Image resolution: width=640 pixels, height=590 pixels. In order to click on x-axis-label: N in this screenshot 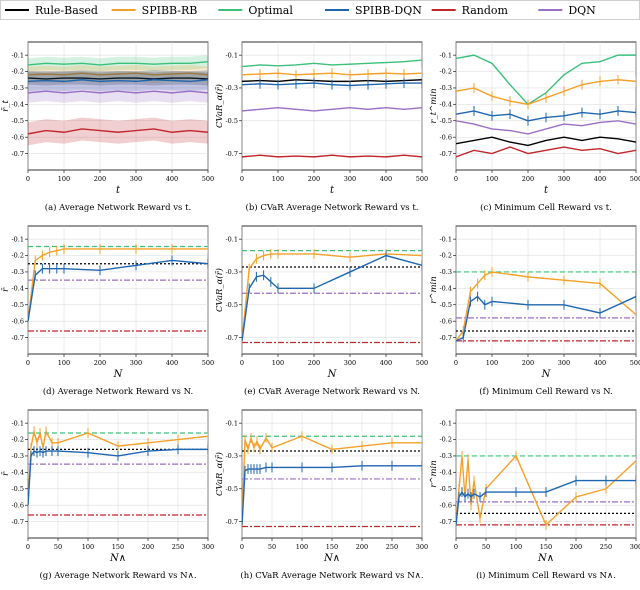, I will do `click(118, 374)`.